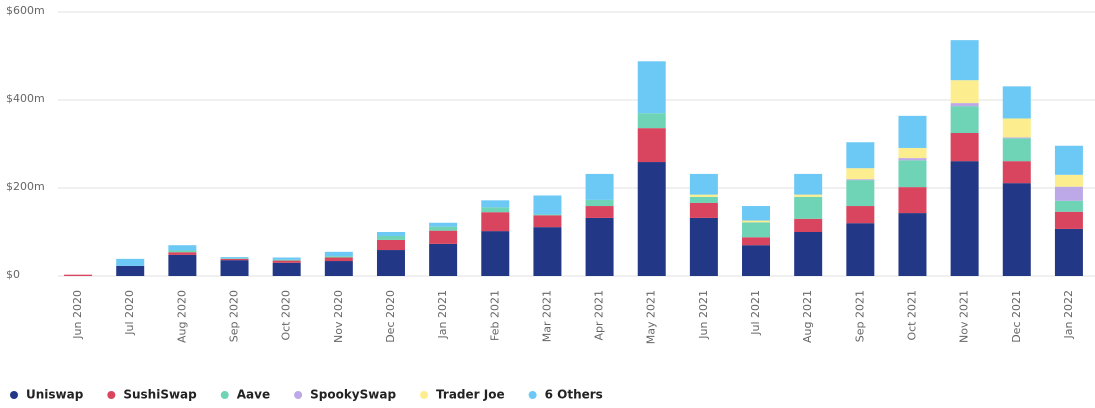 The height and width of the screenshot is (408, 1095). Describe the element at coordinates (442, 314) in the screenshot. I see `x-tick-label: Jan 2021` at that location.